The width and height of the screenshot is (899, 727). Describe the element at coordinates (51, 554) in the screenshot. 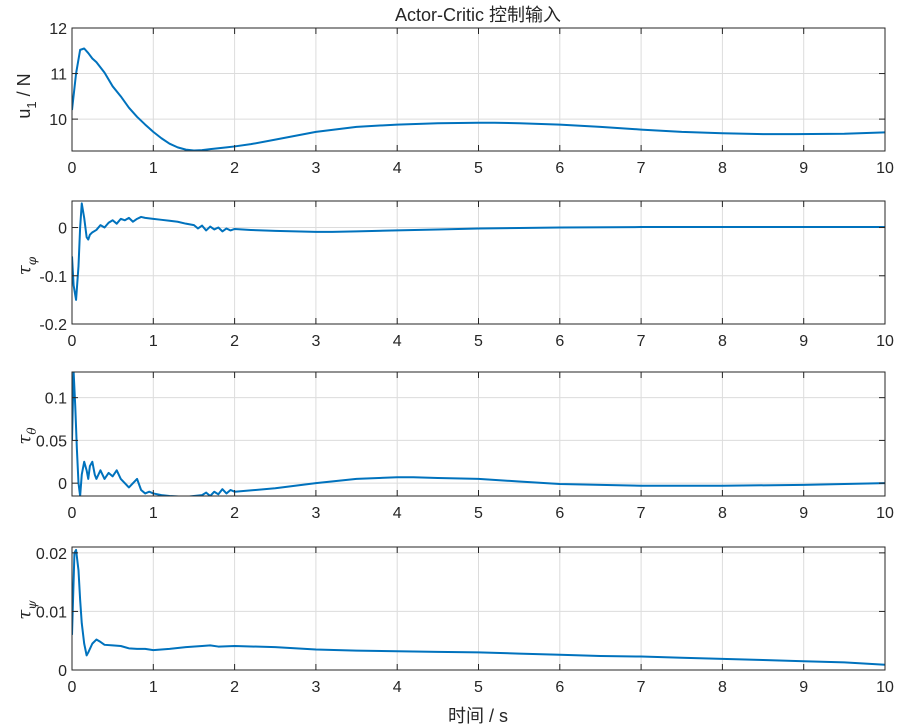

I see `y-tick-label: 0.02` at that location.